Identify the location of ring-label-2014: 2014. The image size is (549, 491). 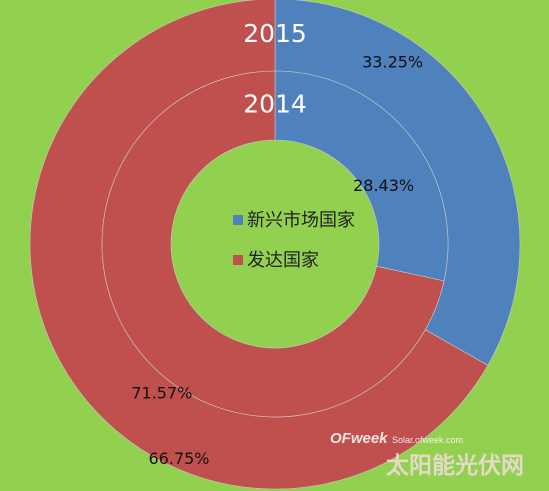
(275, 104).